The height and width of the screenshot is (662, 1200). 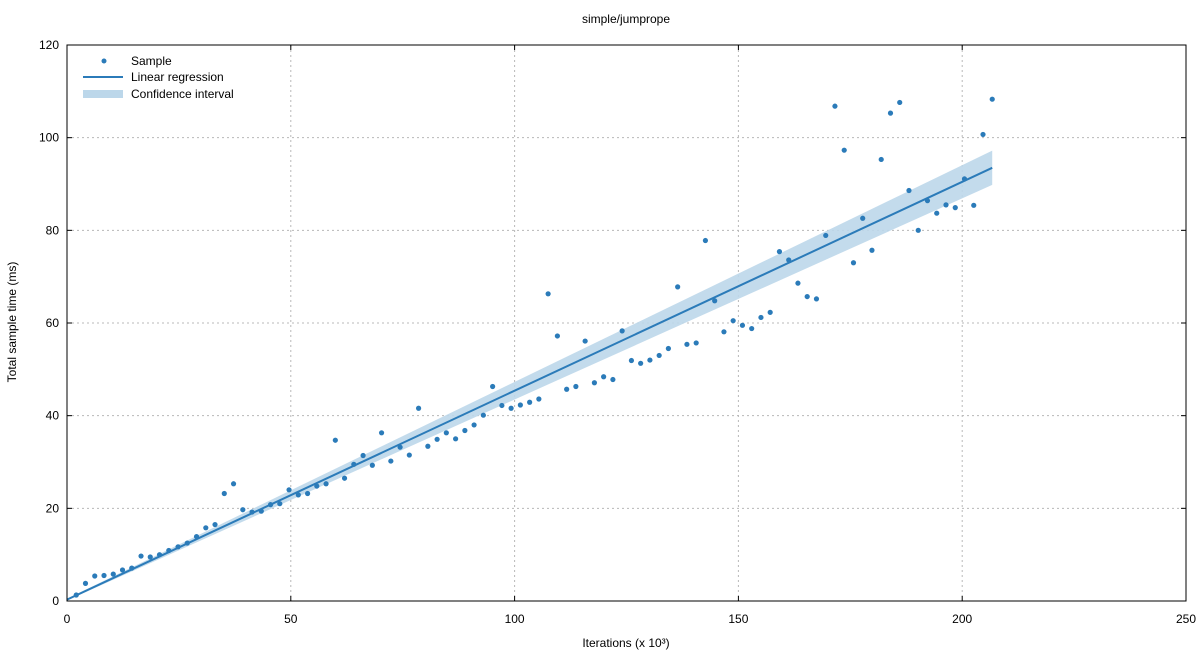 I want to click on y-tick-label: 20, so click(x=53, y=508).